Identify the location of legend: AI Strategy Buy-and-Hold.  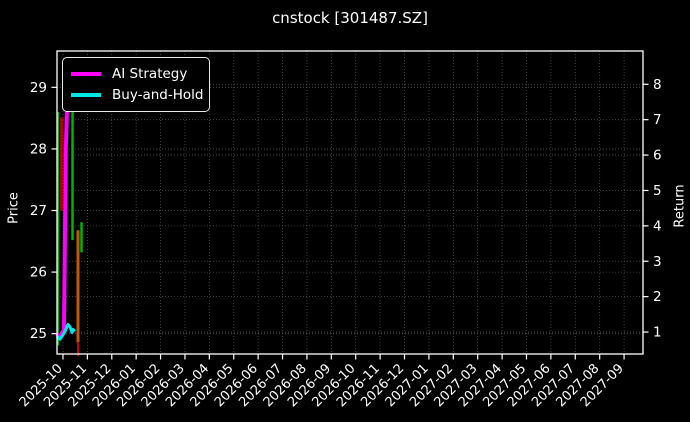
(136, 84).